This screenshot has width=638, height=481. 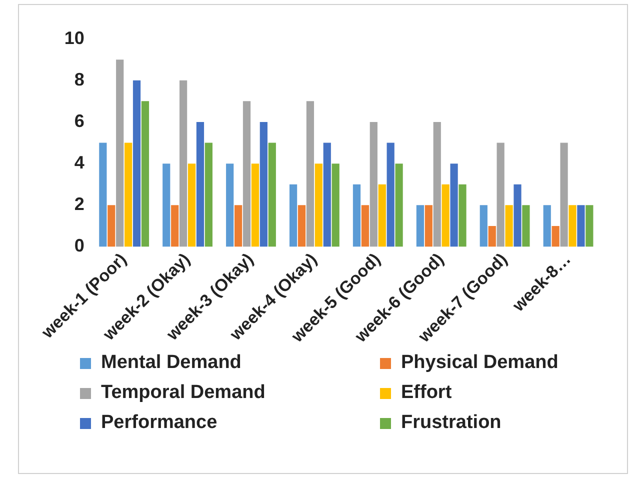 What do you see at coordinates (79, 246) in the screenshot?
I see `y-tick-label: 0` at bounding box center [79, 246].